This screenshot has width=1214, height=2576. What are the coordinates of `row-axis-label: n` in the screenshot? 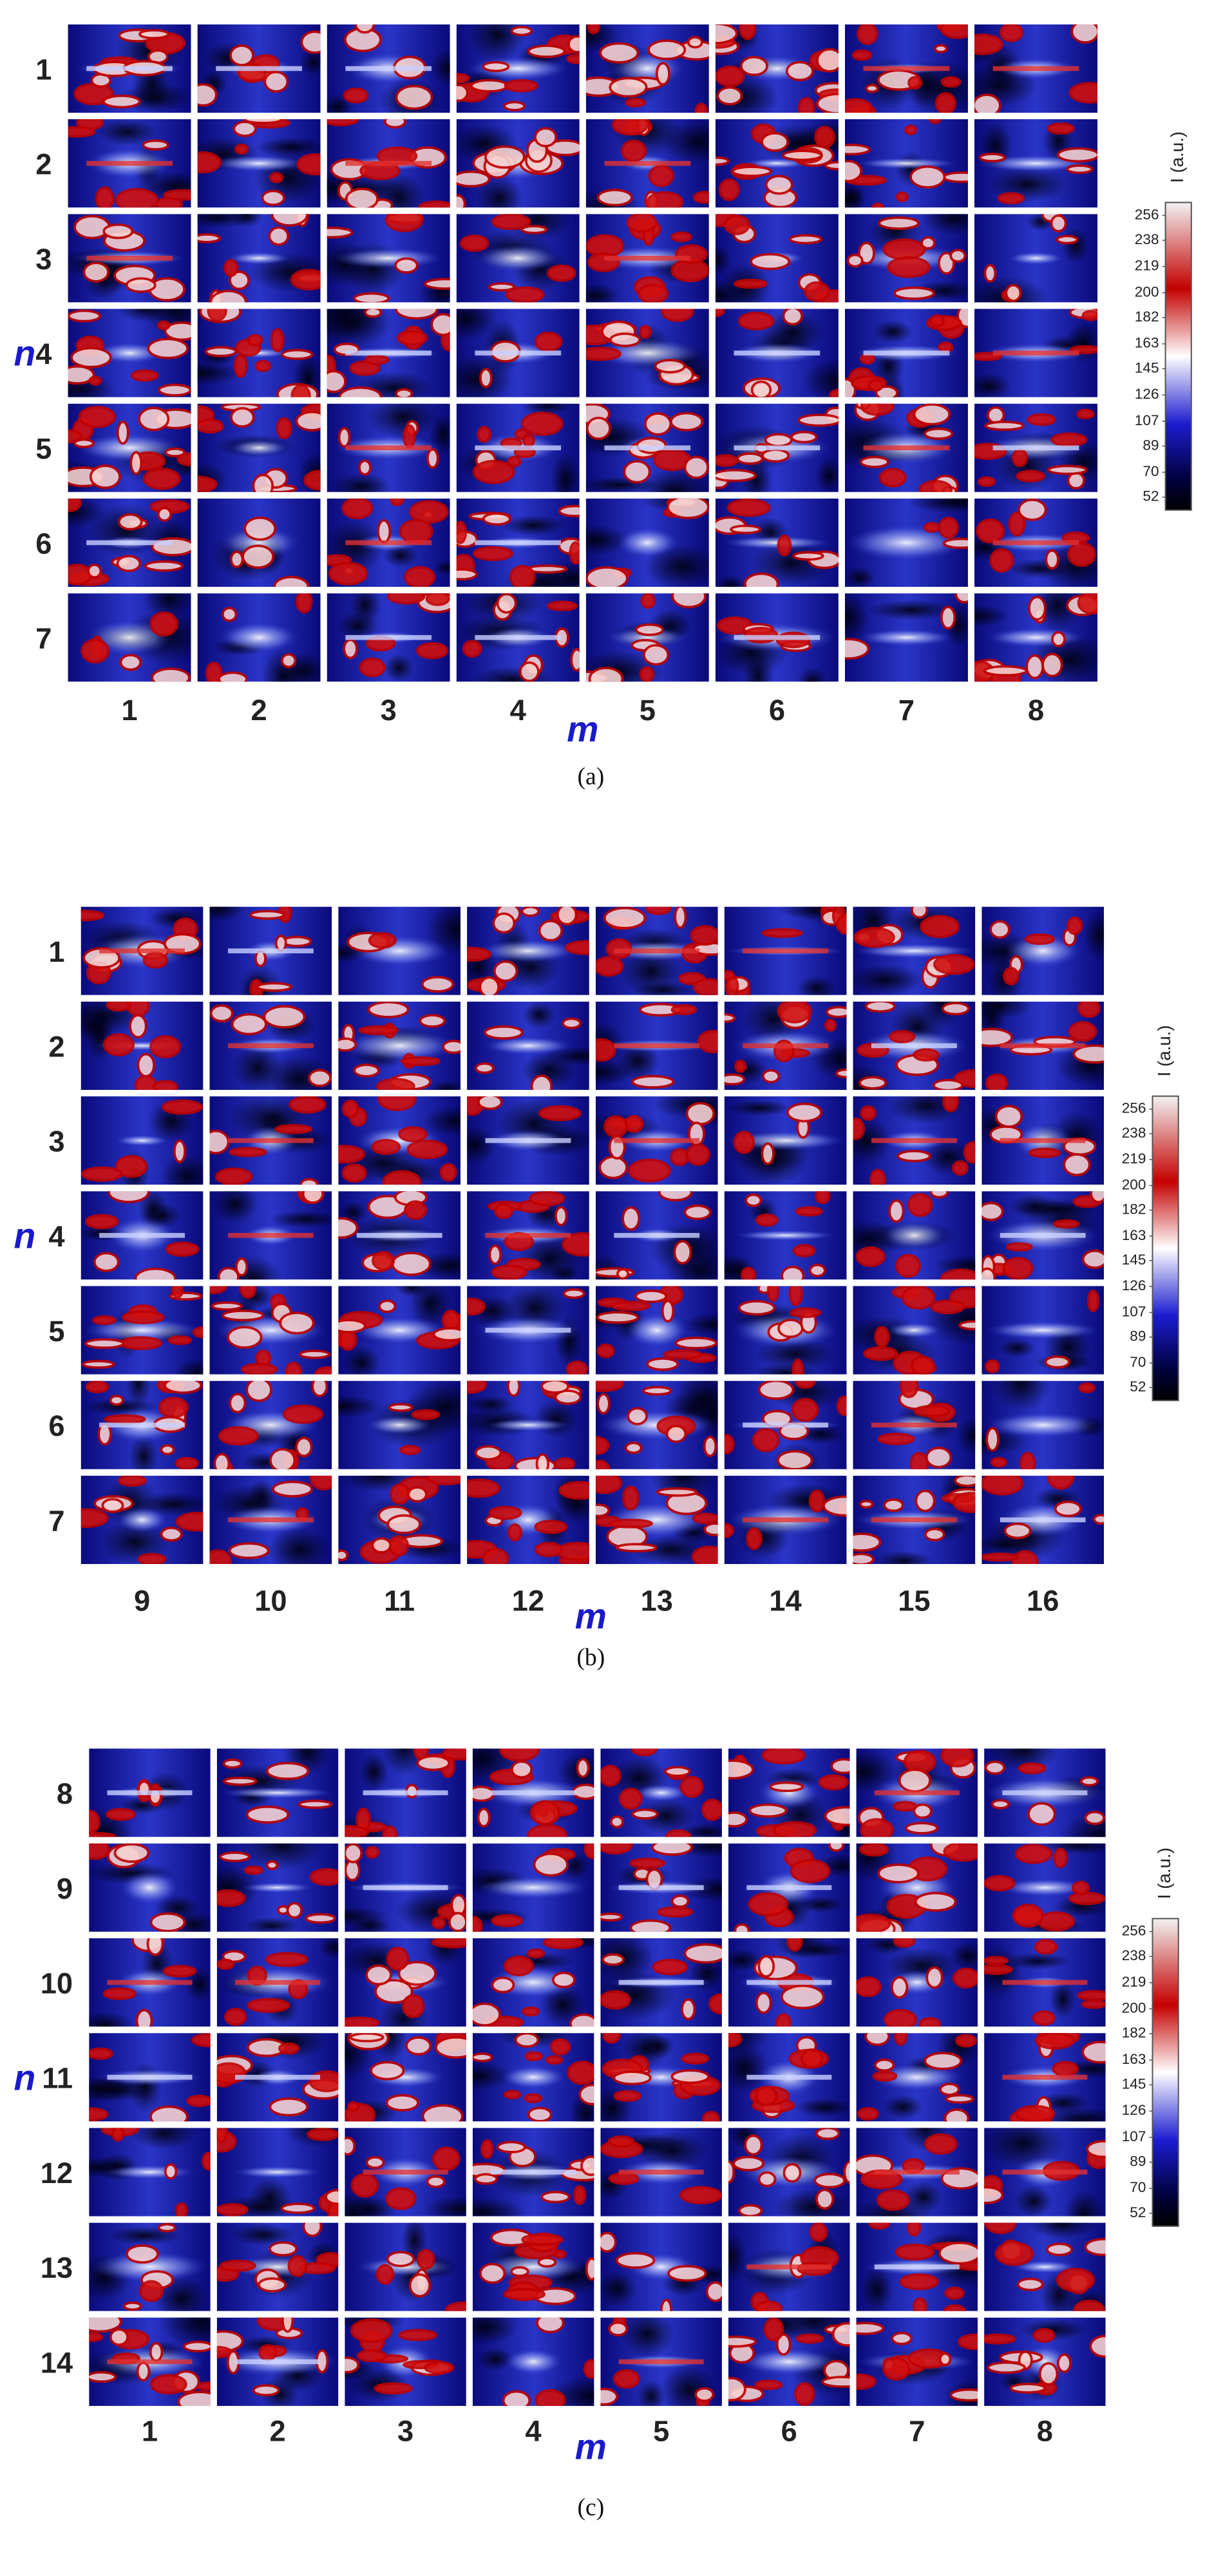 It's located at (25, 2077).